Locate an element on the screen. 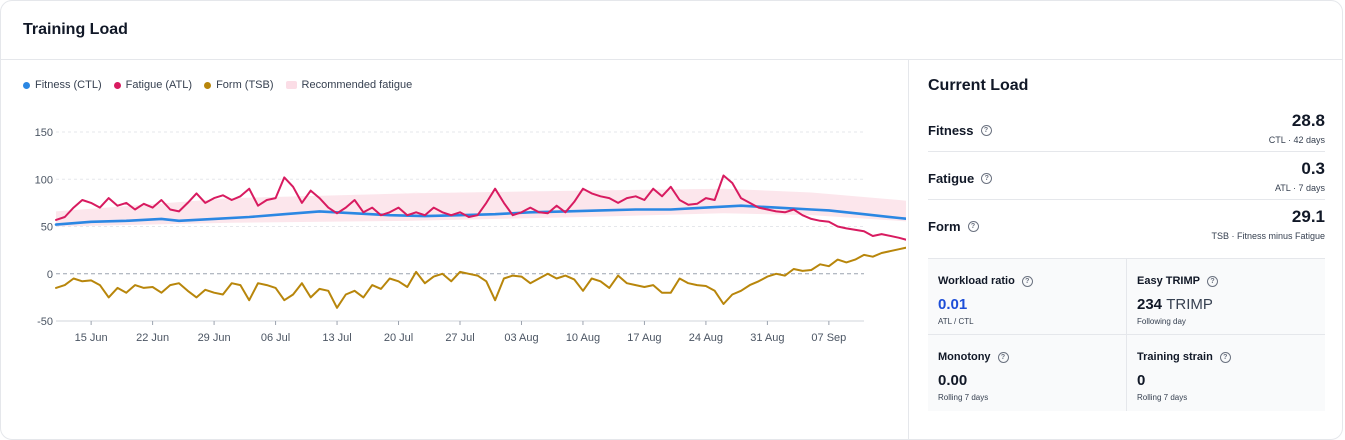 The width and height of the screenshot is (1345, 440). legend-swatch-form is located at coordinates (208, 85).